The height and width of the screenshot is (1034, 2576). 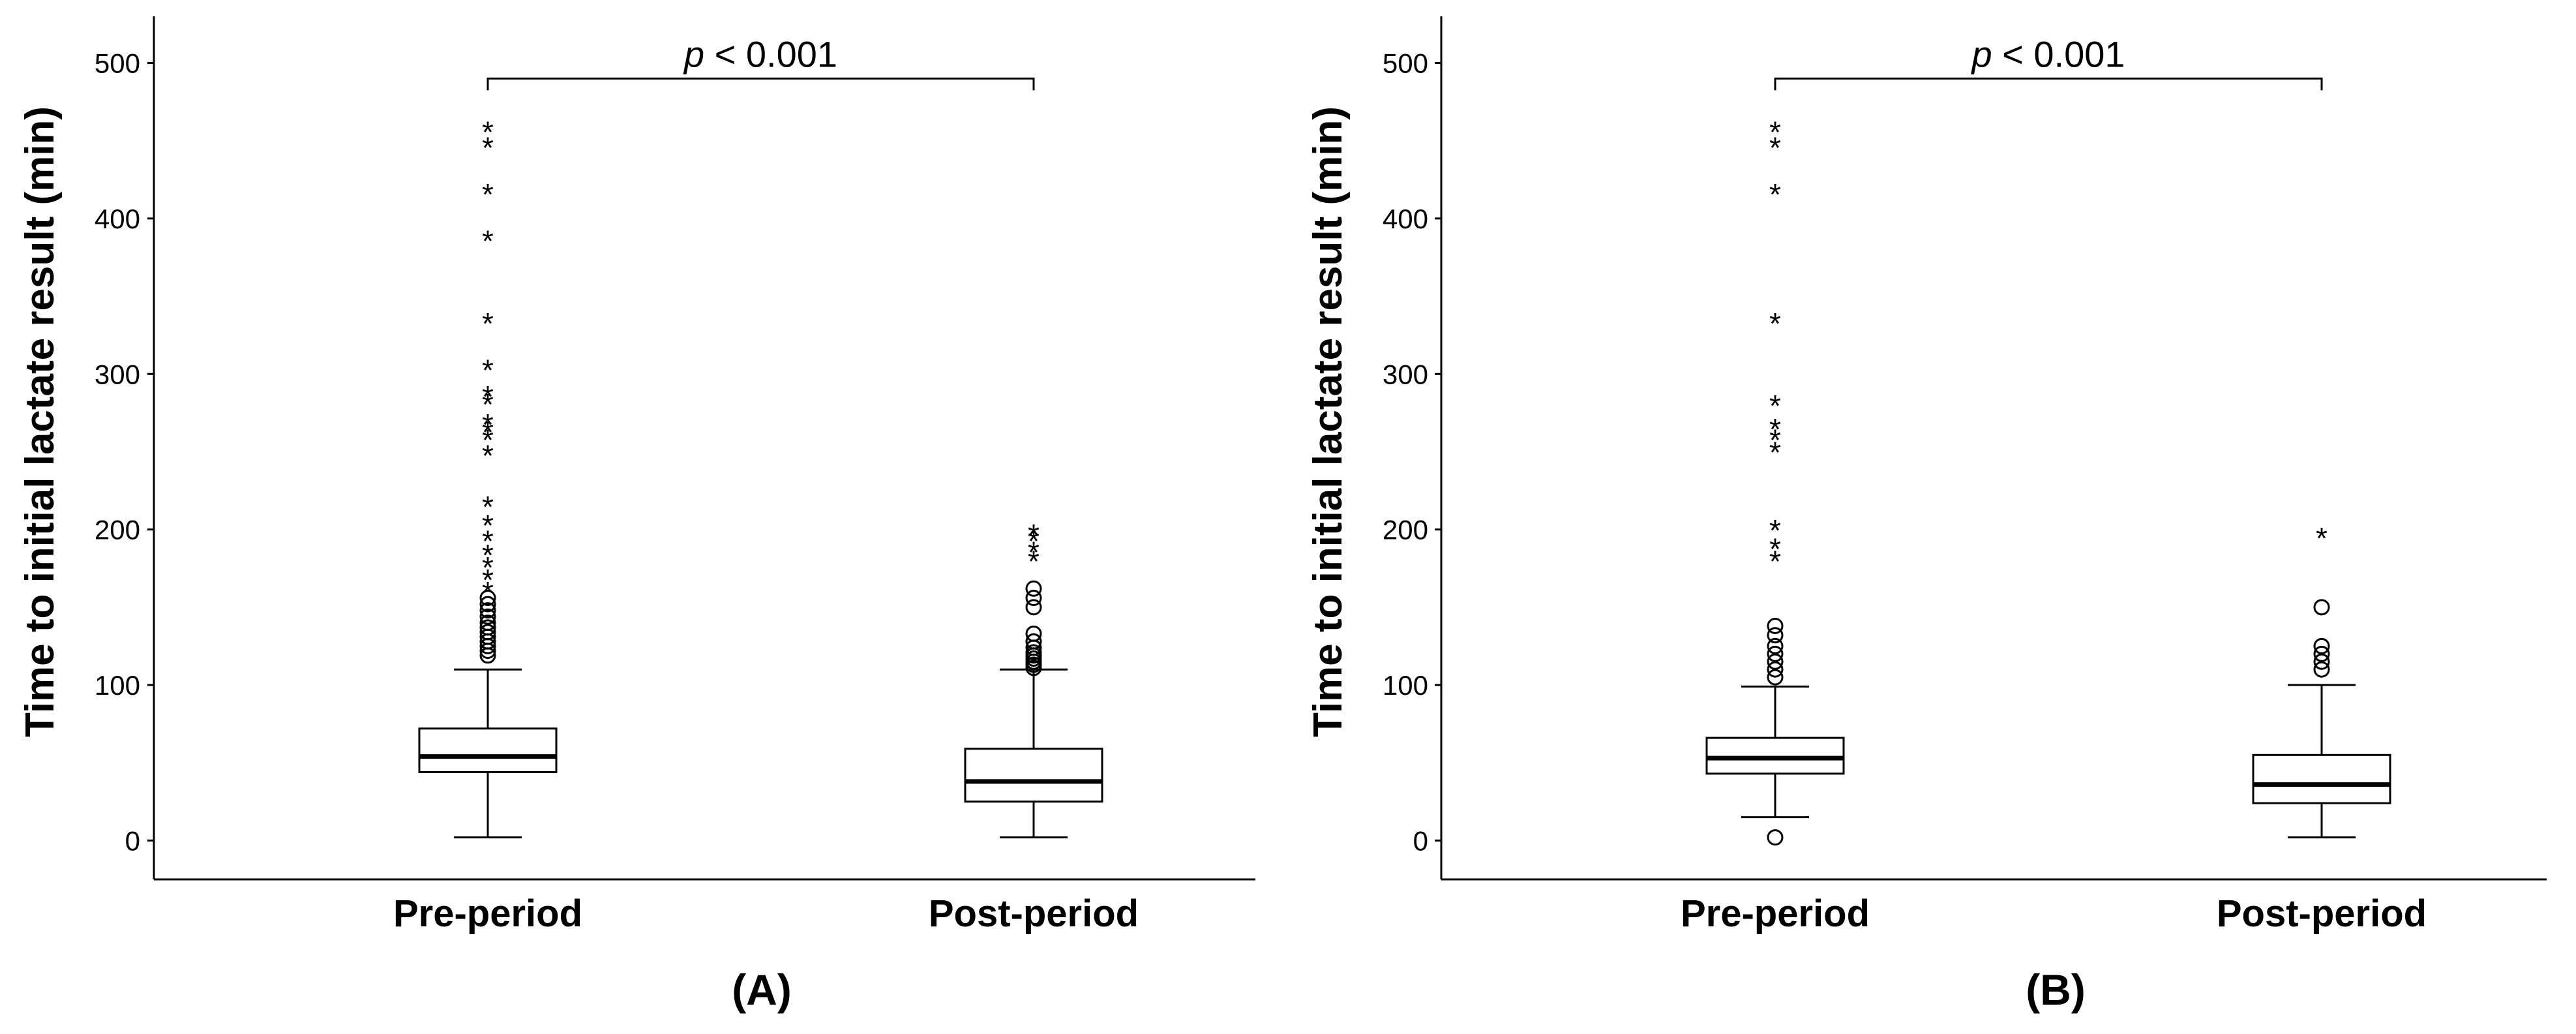 I want to click on box-pre-period: ***********, so click(x=1775, y=480).